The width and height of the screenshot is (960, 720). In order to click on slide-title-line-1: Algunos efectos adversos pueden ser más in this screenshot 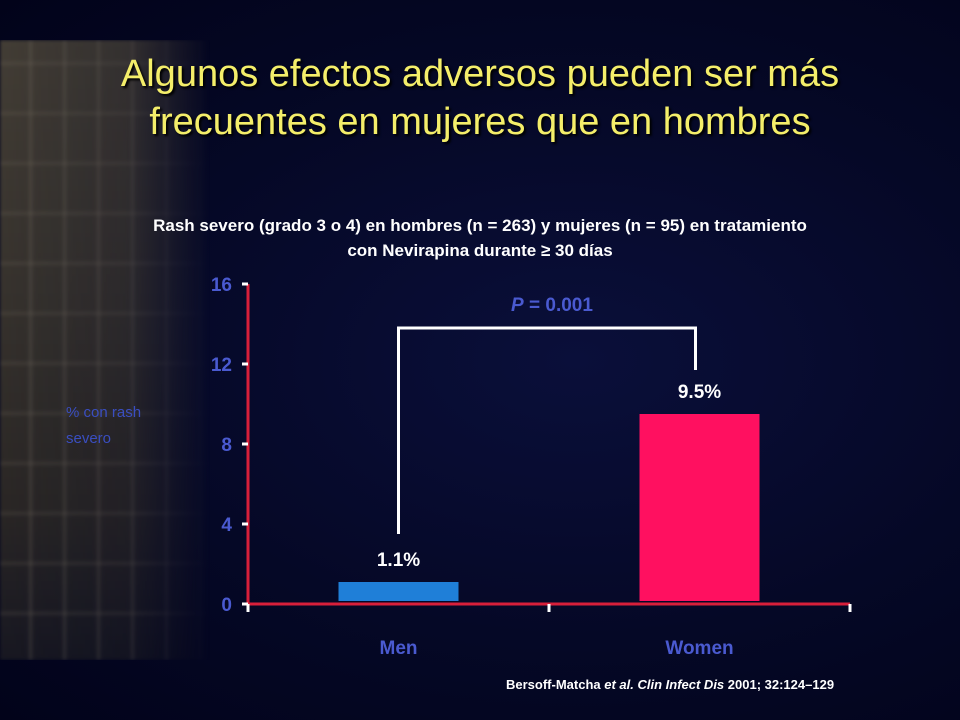, I will do `click(480, 74)`.